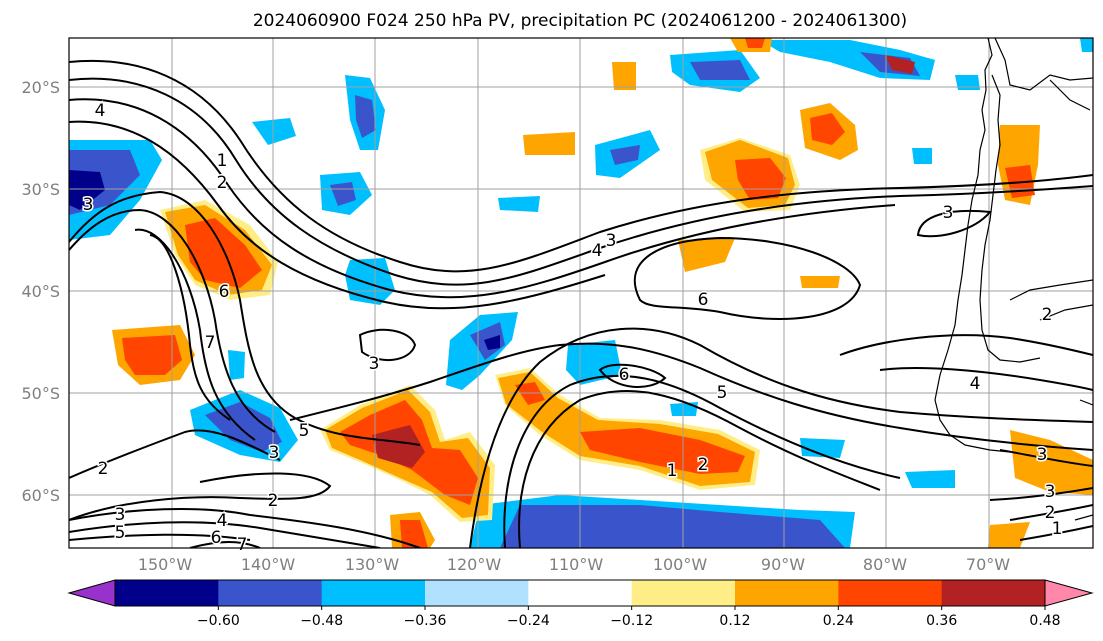  What do you see at coordinates (967, 82) in the screenshot?
I see `neg-area-o` at bounding box center [967, 82].